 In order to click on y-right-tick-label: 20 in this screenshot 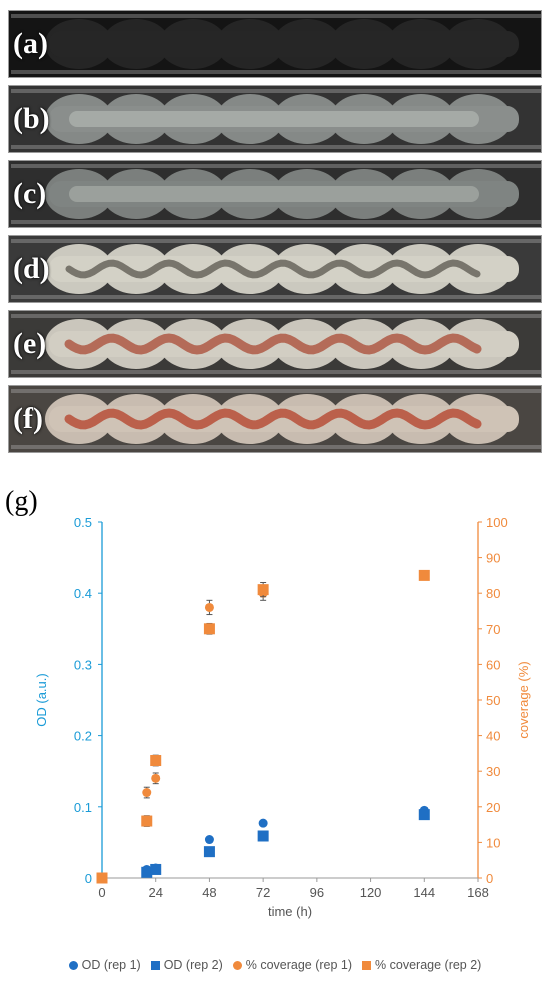, I will do `click(493, 807)`.